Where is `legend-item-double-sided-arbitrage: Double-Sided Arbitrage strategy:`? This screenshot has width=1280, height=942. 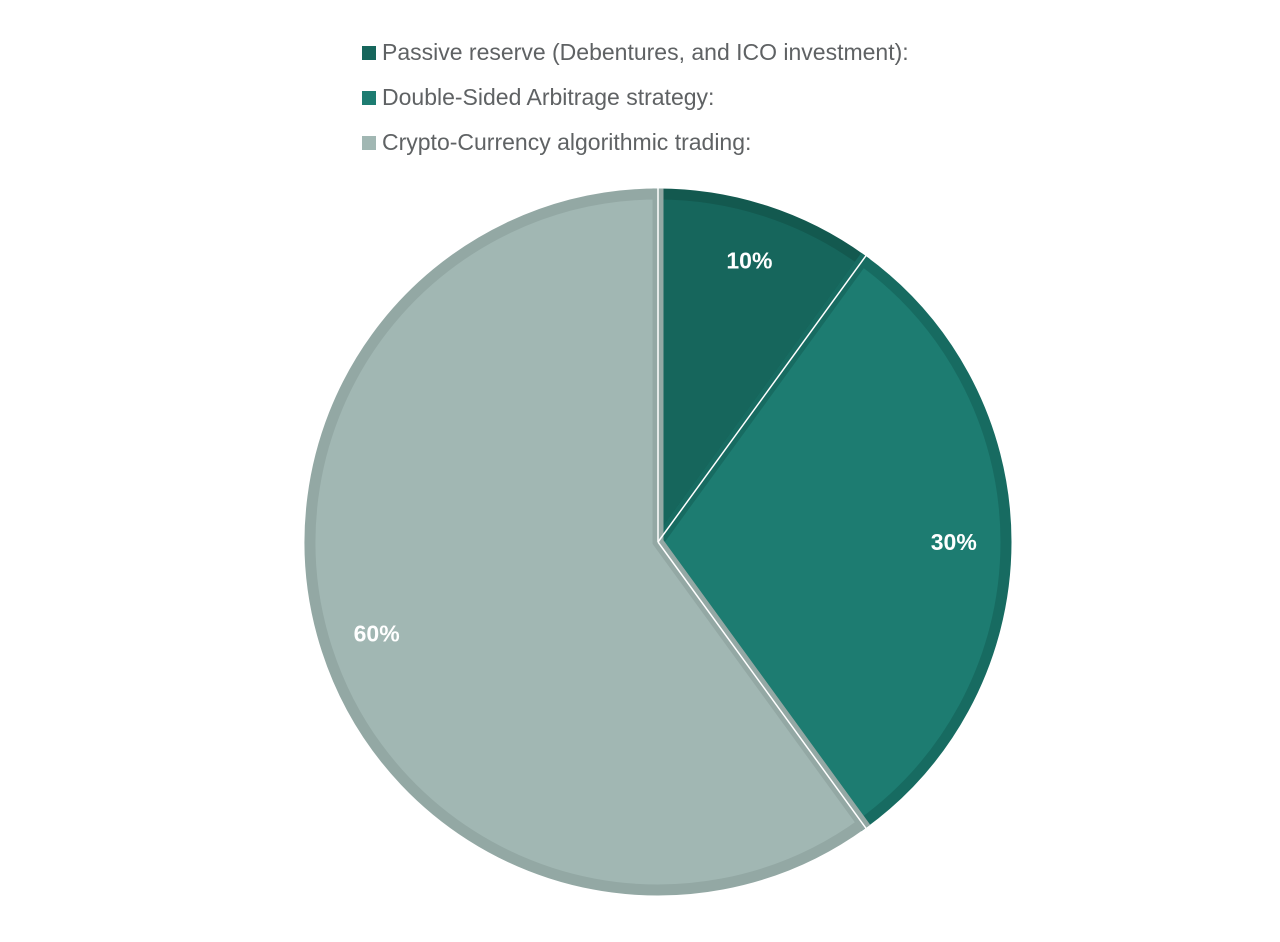
legend-item-double-sided-arbitrage: Double-Sided Arbitrage strategy: is located at coordinates (635, 97).